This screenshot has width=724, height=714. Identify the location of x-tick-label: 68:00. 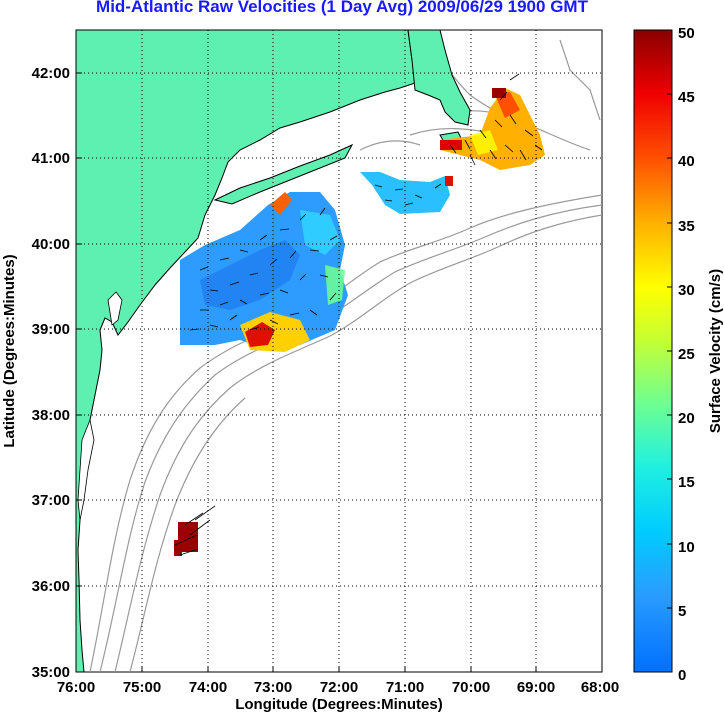
(600, 687).